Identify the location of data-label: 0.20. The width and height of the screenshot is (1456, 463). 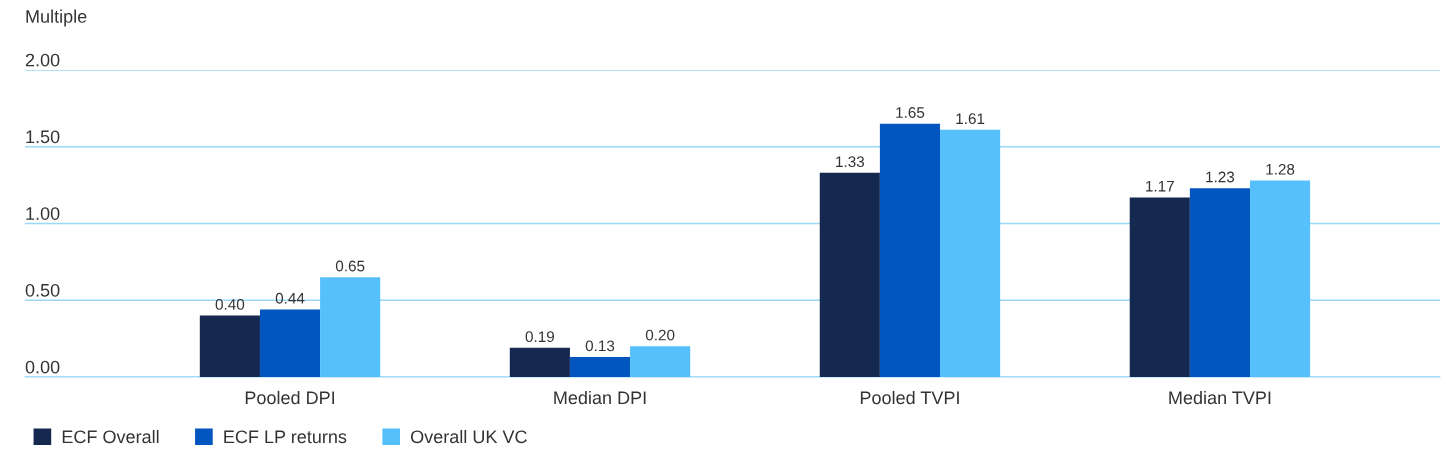
(660, 335).